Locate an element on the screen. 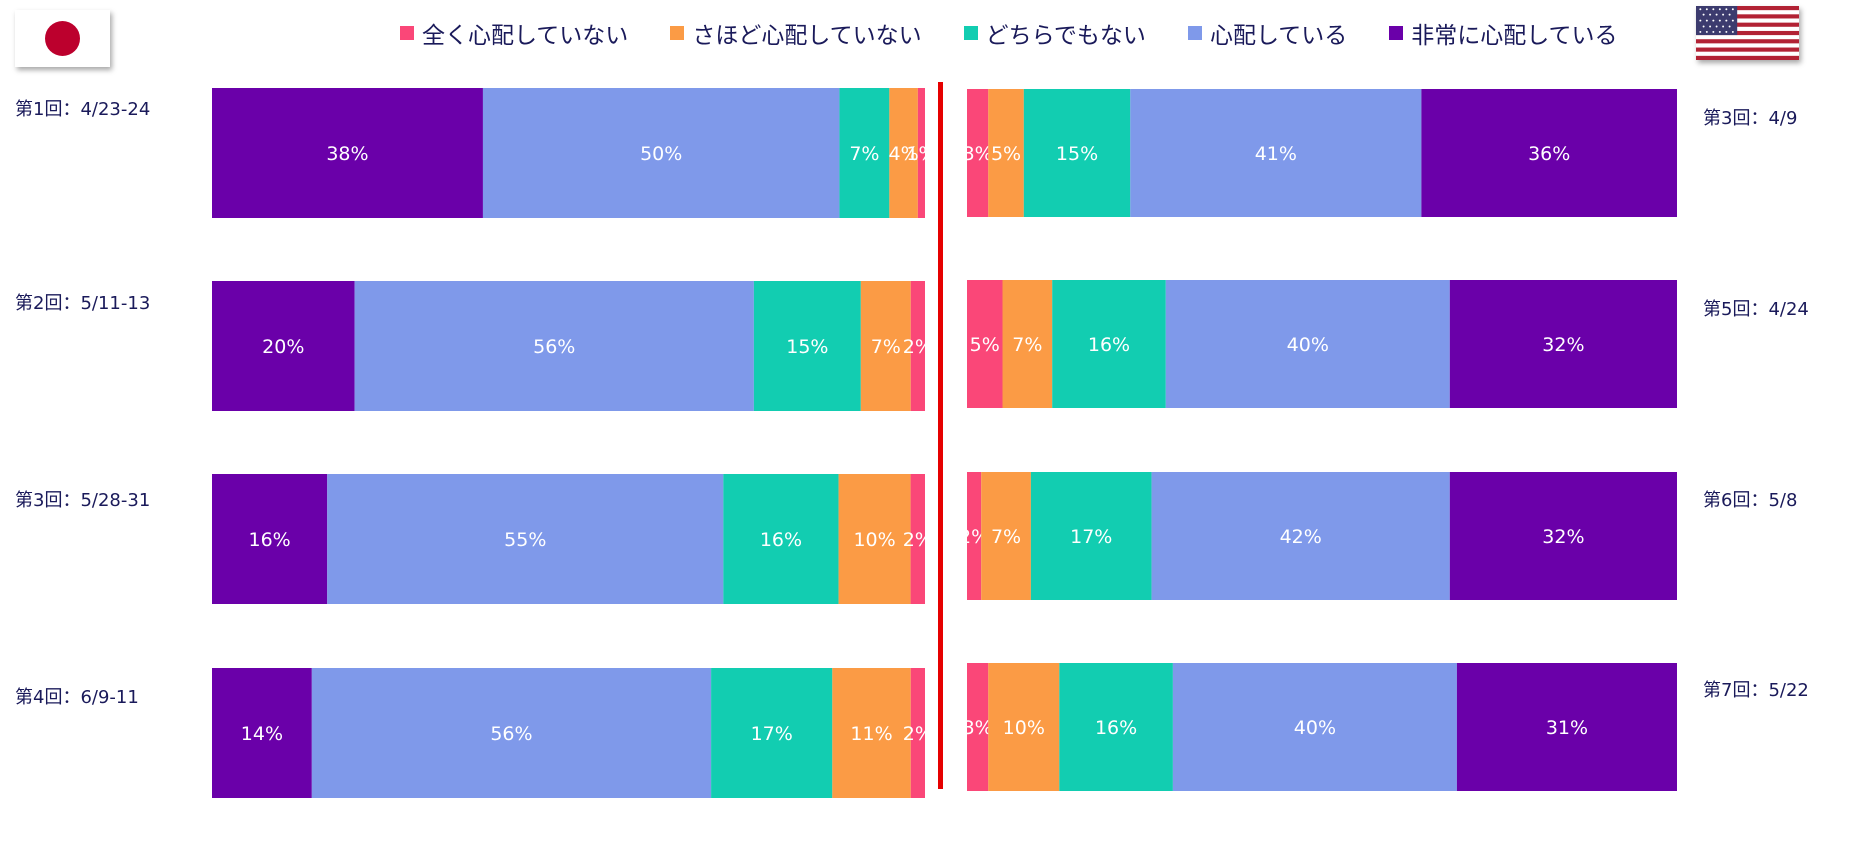  japan-bar-data-label: 11% is located at coordinates (871, 734).